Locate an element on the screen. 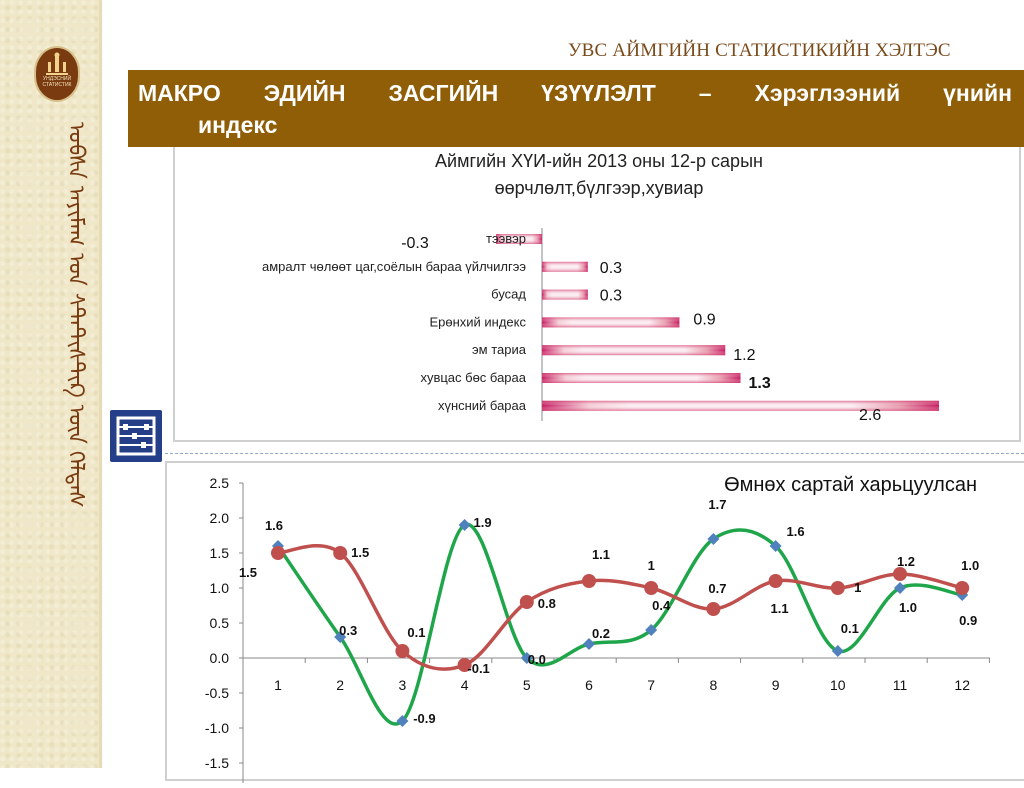 This screenshot has width=1024, height=788. bar-value-label: 2.6 is located at coordinates (870, 415).